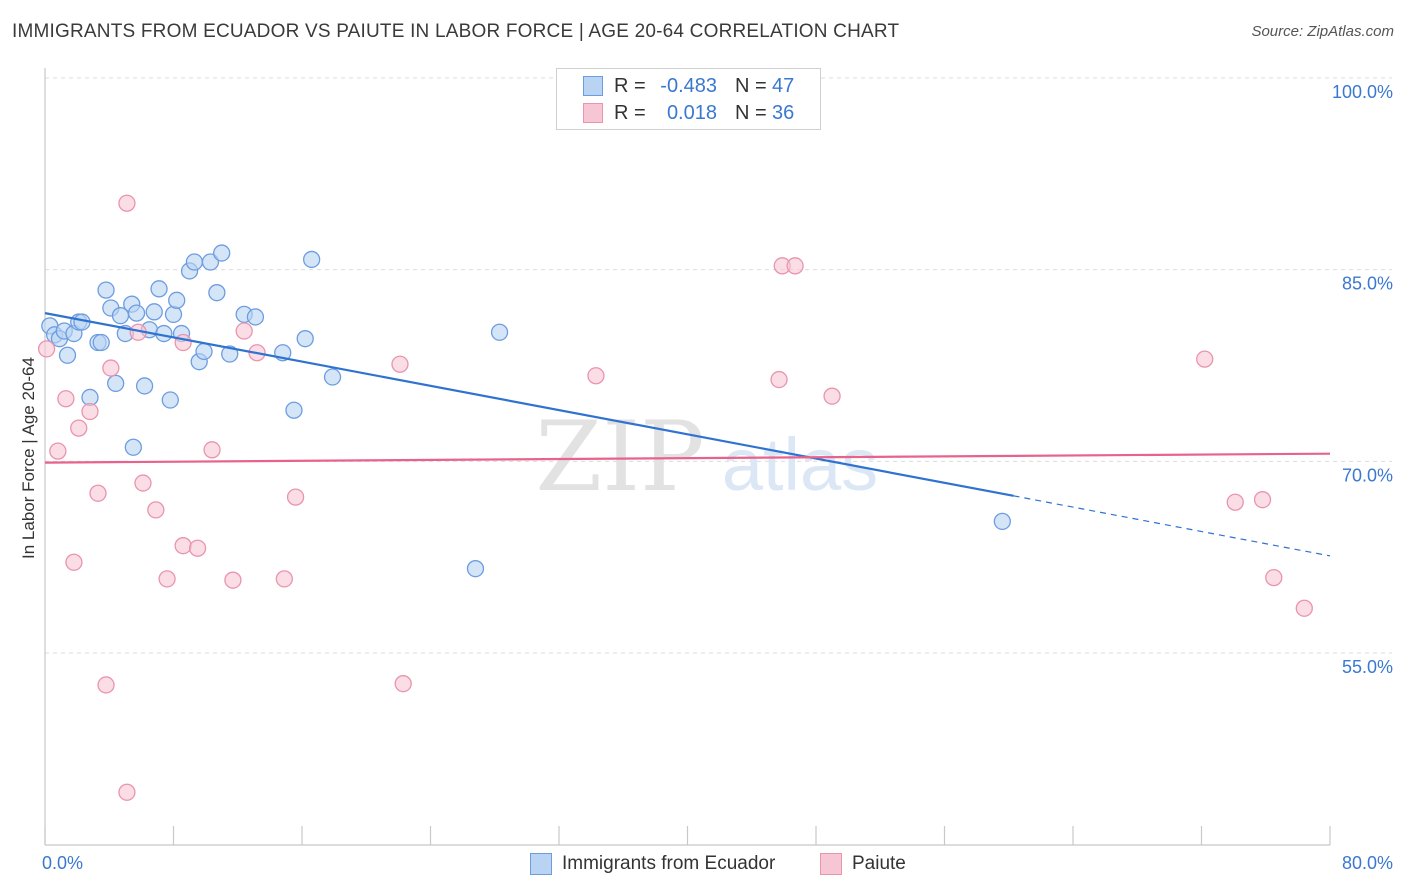 Image resolution: width=1406 pixels, height=892 pixels. Describe the element at coordinates (691, 113) in the screenshot. I see `legend-r-value: 0.018` at that location.